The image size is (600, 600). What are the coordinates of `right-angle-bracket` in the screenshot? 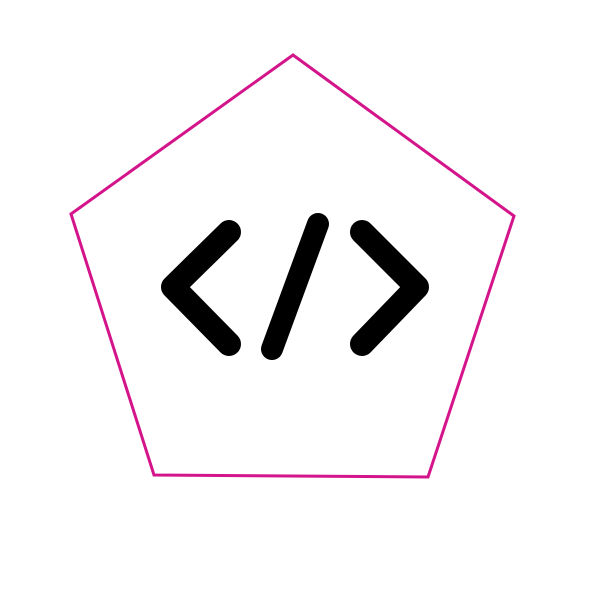 It's located at (389, 288).